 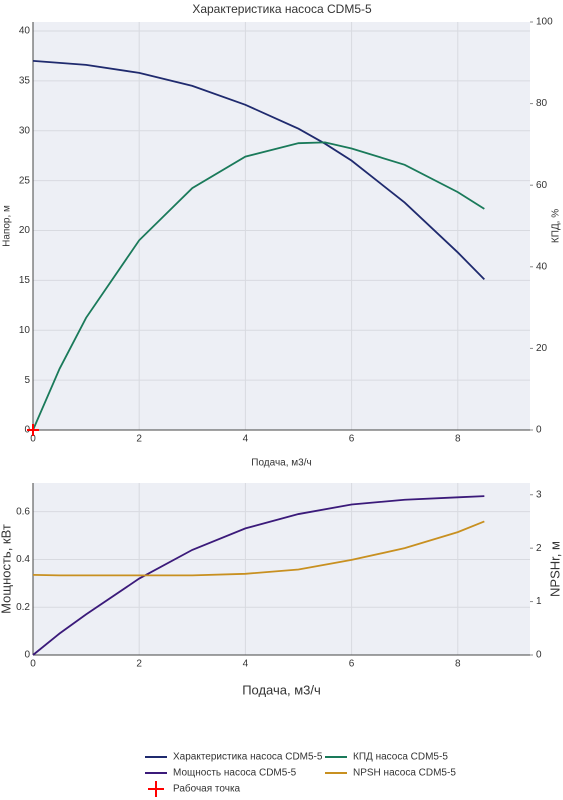 What do you see at coordinates (248, 757) in the screenshot?
I see `legend-label: Характеристика насоса CDM5-5` at bounding box center [248, 757].